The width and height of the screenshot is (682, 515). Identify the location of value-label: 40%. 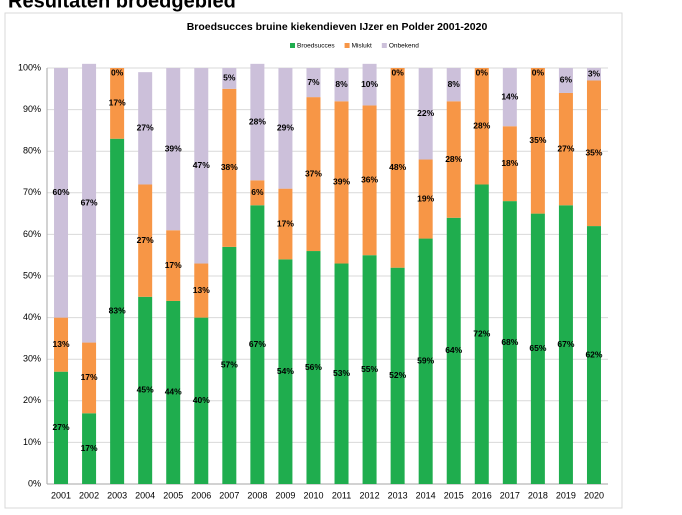
(201, 400).